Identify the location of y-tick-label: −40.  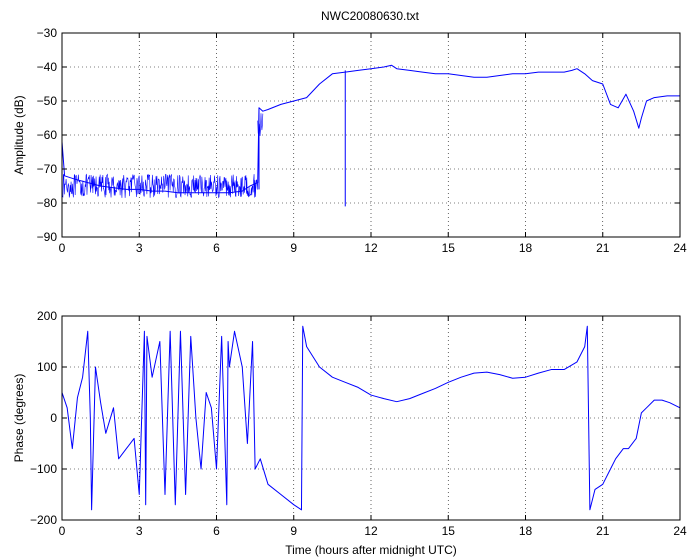
(47, 67).